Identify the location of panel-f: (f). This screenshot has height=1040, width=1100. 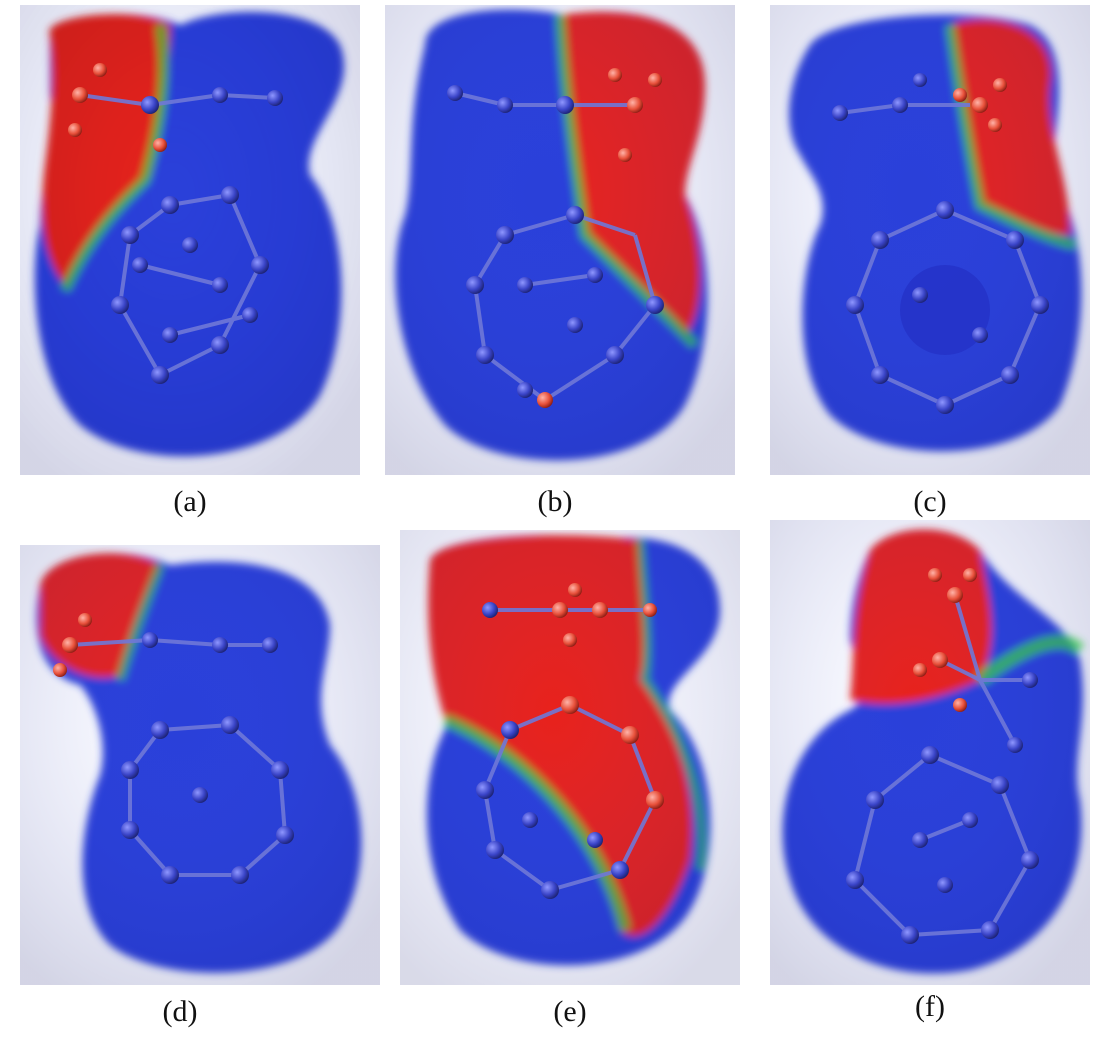
(930, 771).